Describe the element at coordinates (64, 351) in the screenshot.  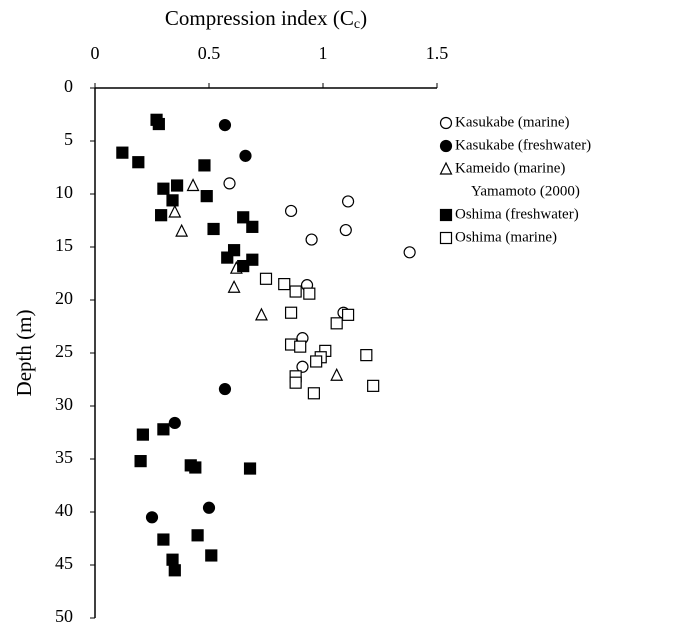
I see `y-tick-label: 25` at that location.